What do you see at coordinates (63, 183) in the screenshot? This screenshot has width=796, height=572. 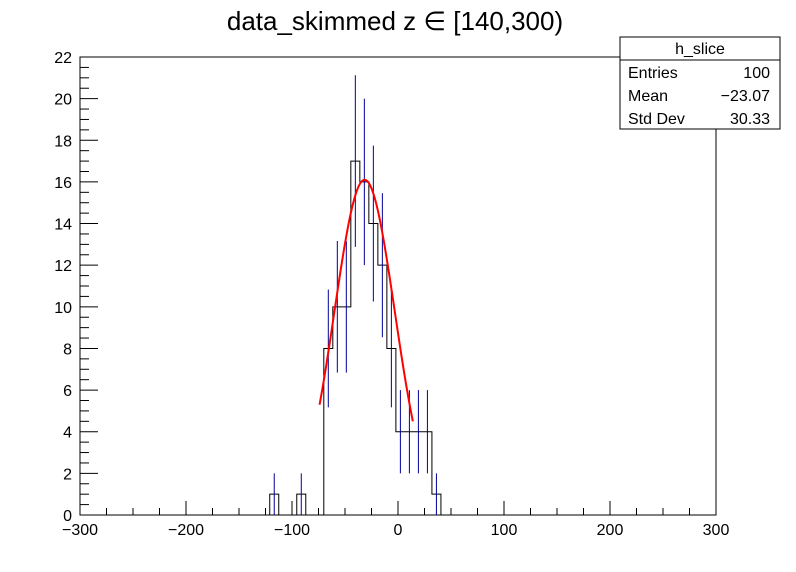 I see `y-tick-label: 16` at bounding box center [63, 183].